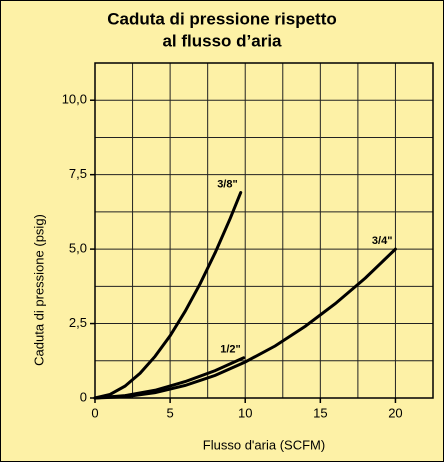 The height and width of the screenshot is (462, 444). I want to click on series-label: 3/4", so click(382, 241).